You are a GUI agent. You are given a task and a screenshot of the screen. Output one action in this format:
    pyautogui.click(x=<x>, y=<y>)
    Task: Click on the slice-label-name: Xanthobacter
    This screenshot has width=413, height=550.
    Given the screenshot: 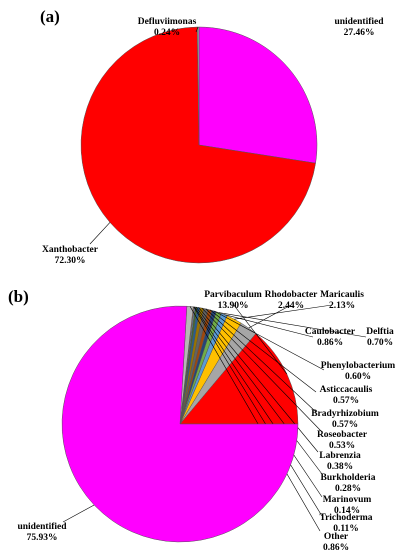 What is the action you would take?
    pyautogui.click(x=70, y=250)
    